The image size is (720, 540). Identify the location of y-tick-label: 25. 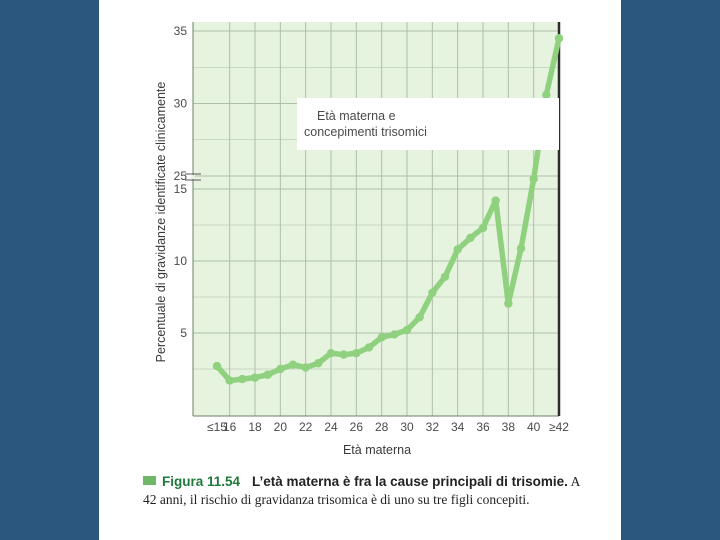
(181, 176).